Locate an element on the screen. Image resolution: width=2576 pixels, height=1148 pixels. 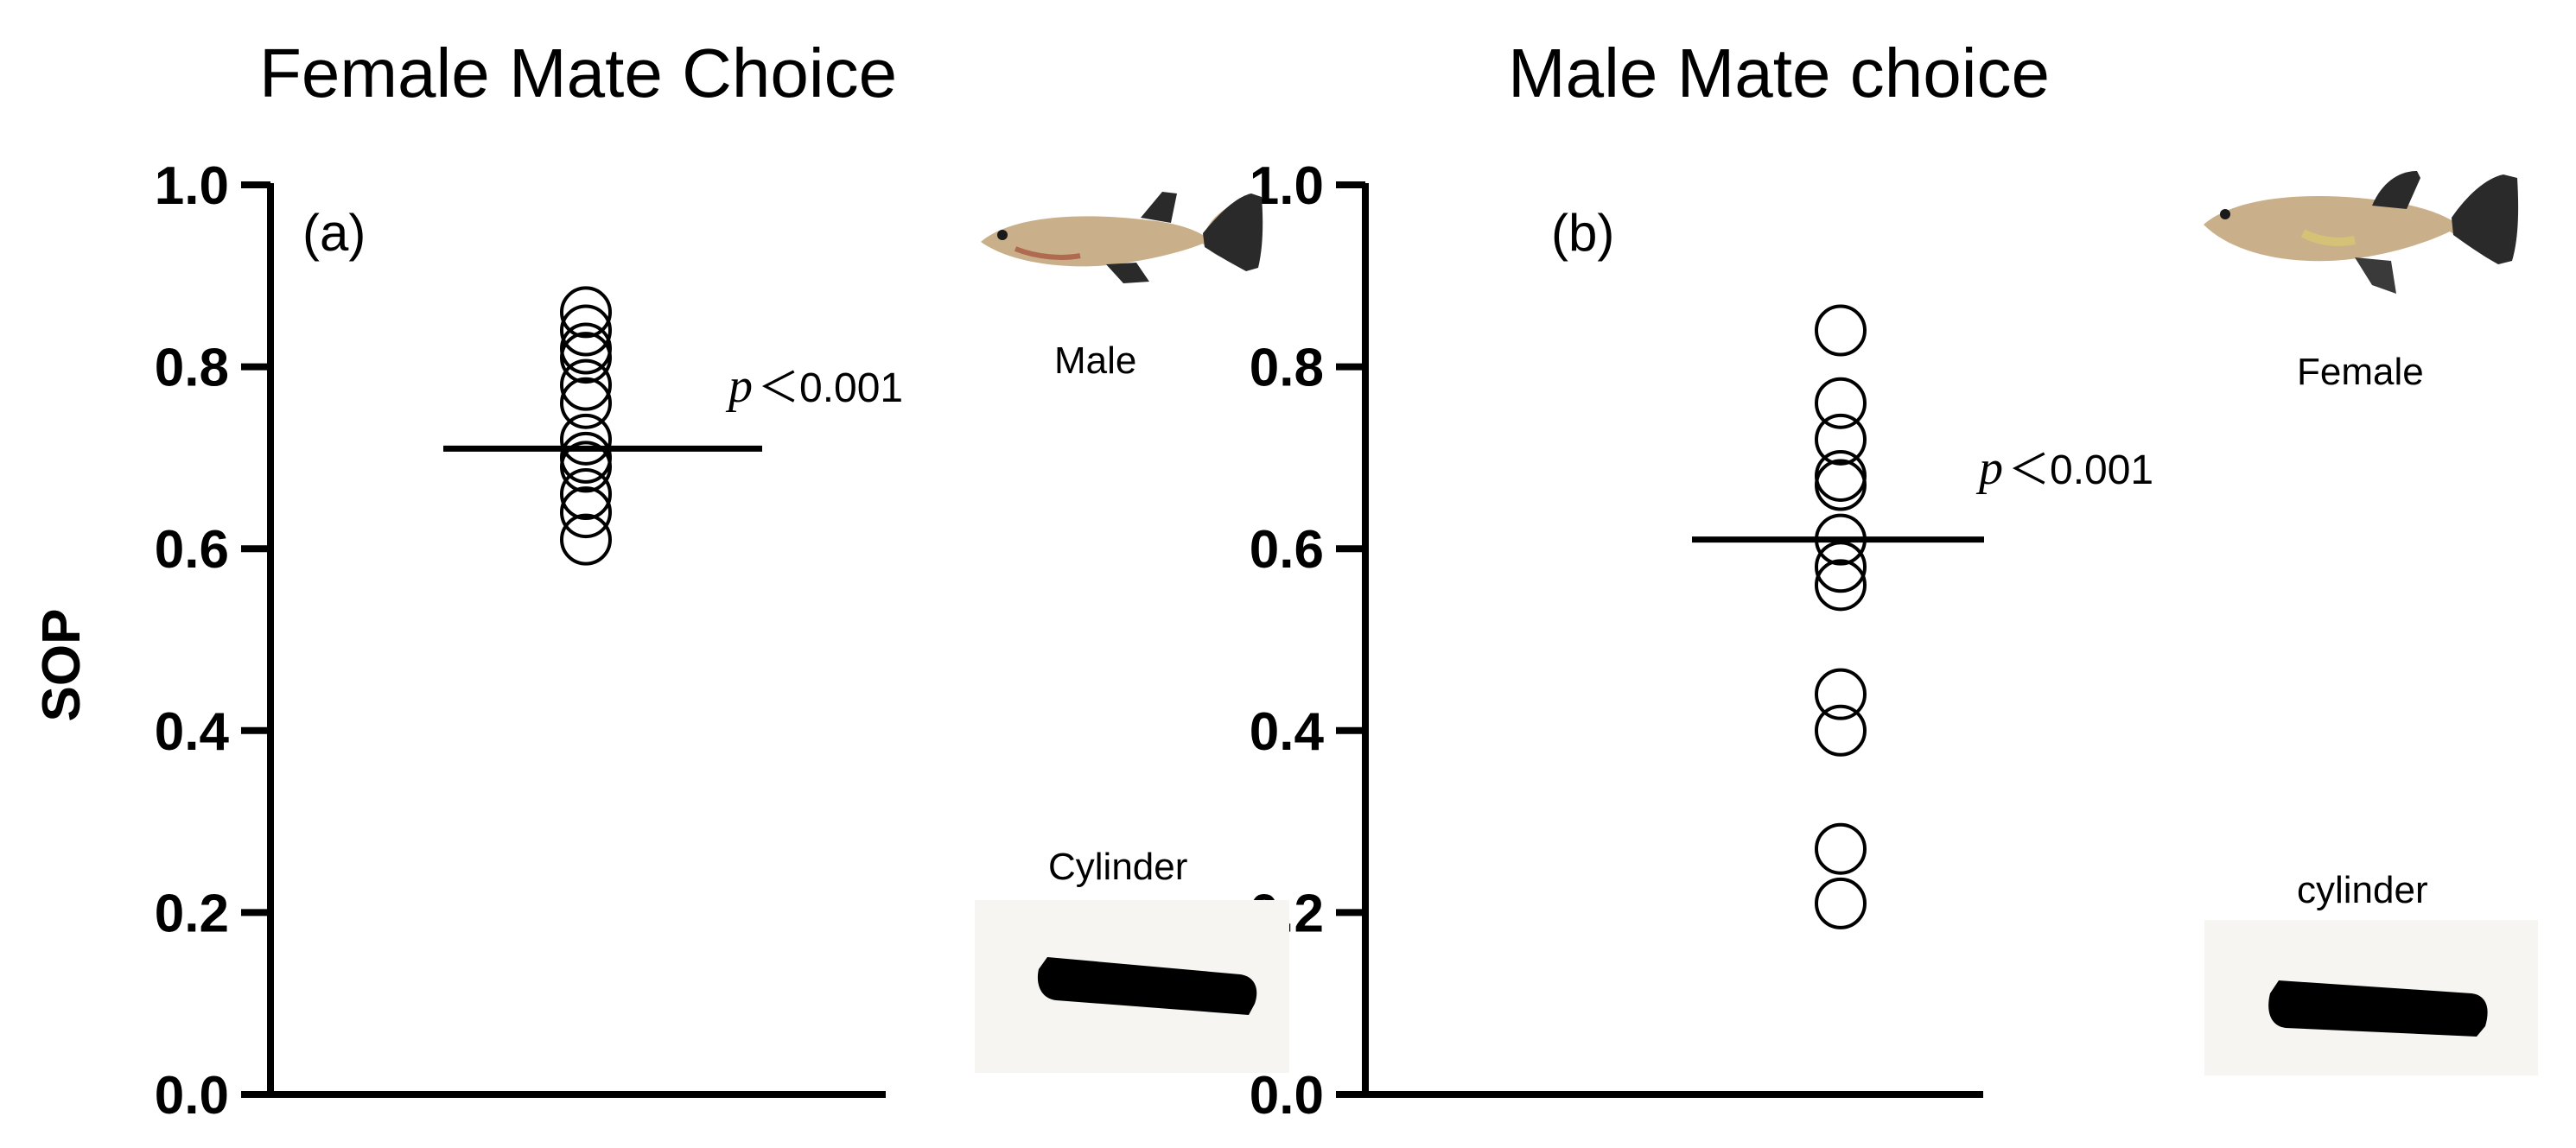
panel-a-pvalue: p ＜0.001 is located at coordinates (814, 386).